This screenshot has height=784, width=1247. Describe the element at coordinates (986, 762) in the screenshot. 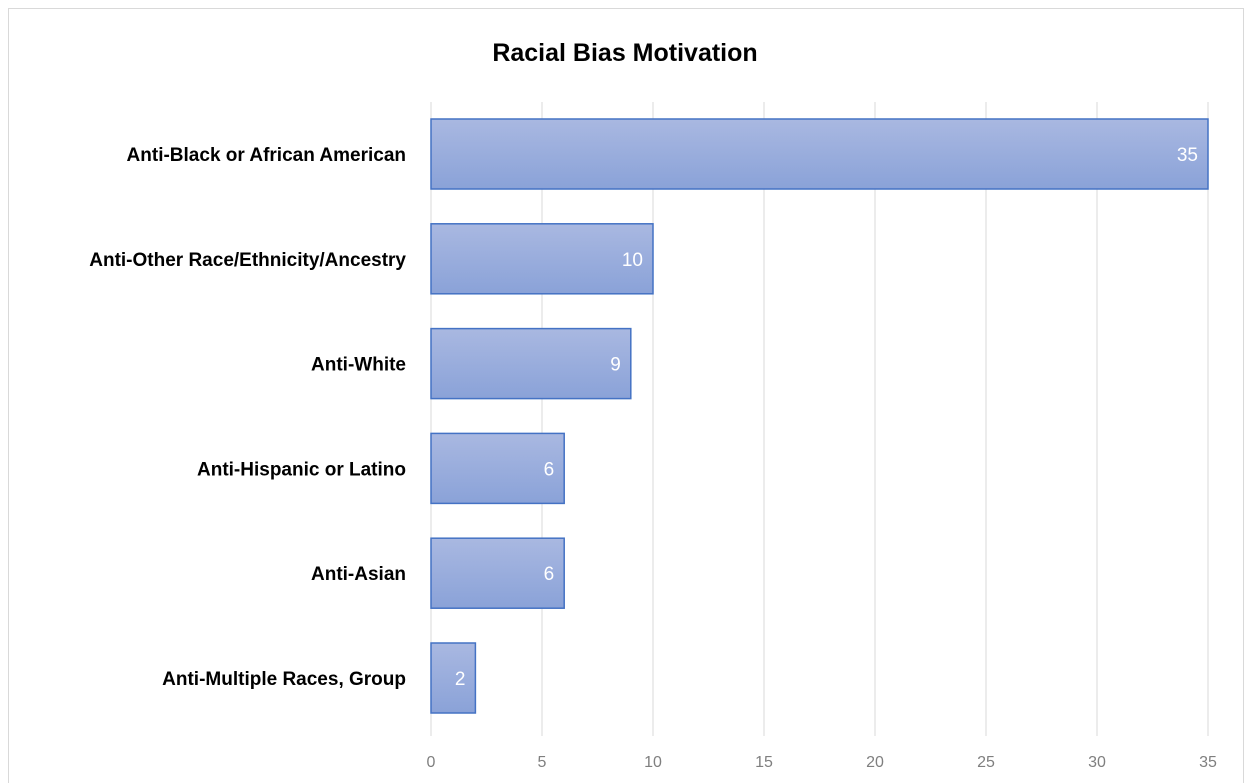

I see `x-tick-label-25: 25` at that location.